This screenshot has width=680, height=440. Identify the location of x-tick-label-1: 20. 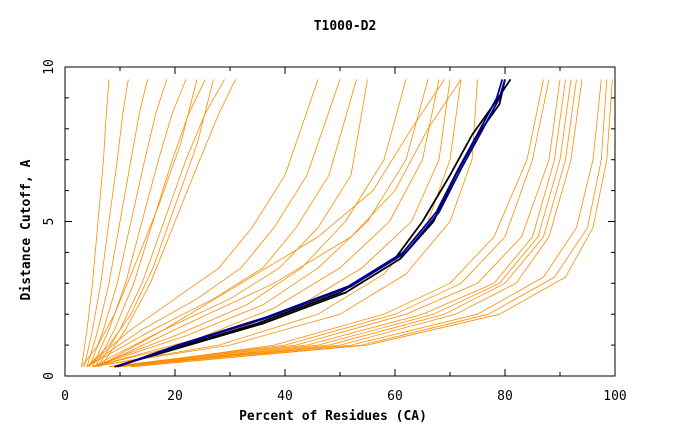
(175, 396).